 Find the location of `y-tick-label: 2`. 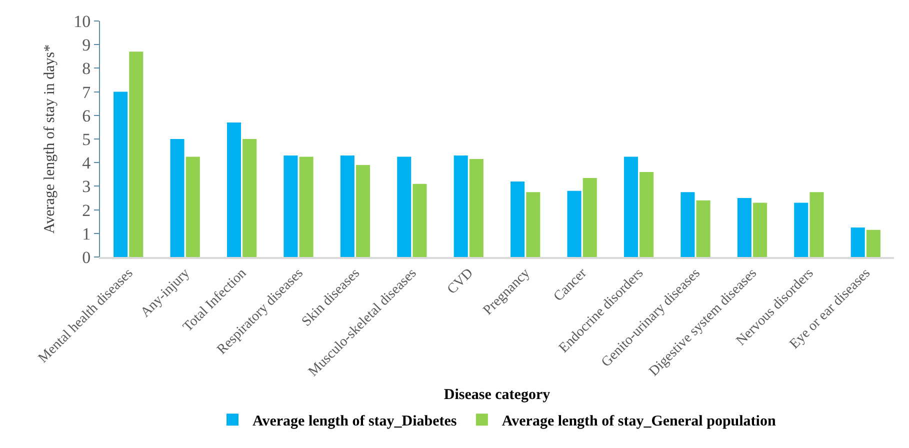

y-tick-label: 2 is located at coordinates (86, 210).